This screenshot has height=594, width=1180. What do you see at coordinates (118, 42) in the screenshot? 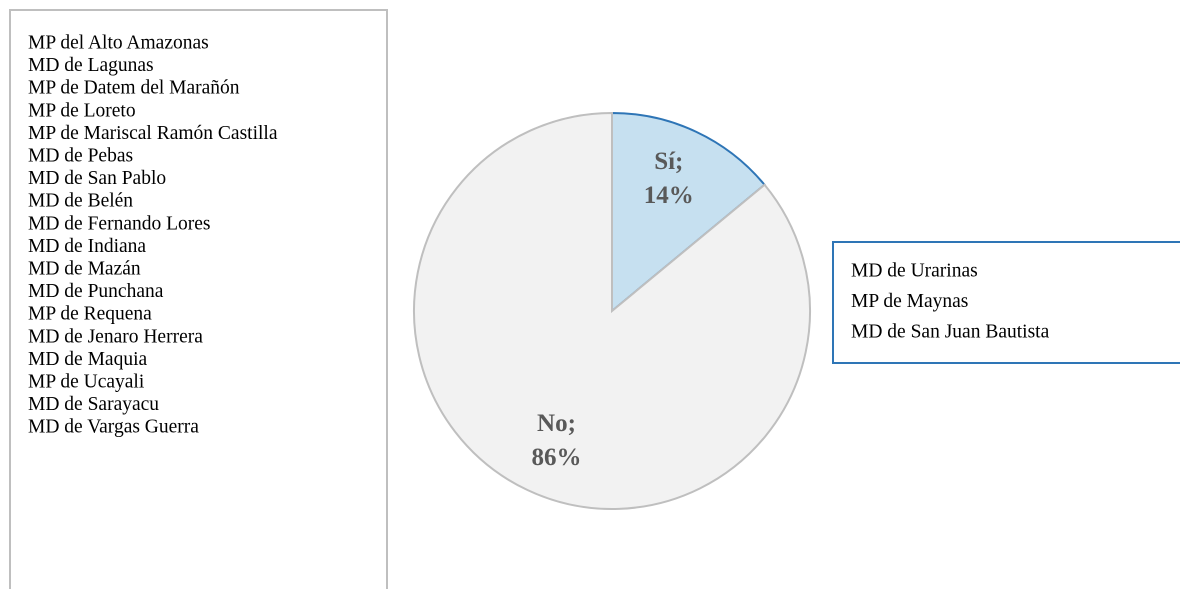
I see `list-item: MP del Alto Amazonas` at bounding box center [118, 42].